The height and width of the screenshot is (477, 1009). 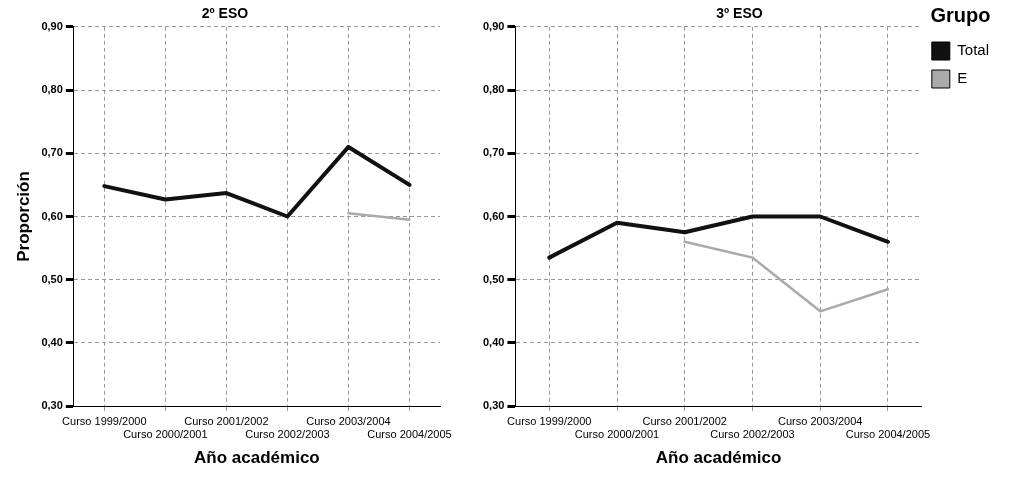 I want to click on chart-title: 3º ESO, so click(x=739, y=13).